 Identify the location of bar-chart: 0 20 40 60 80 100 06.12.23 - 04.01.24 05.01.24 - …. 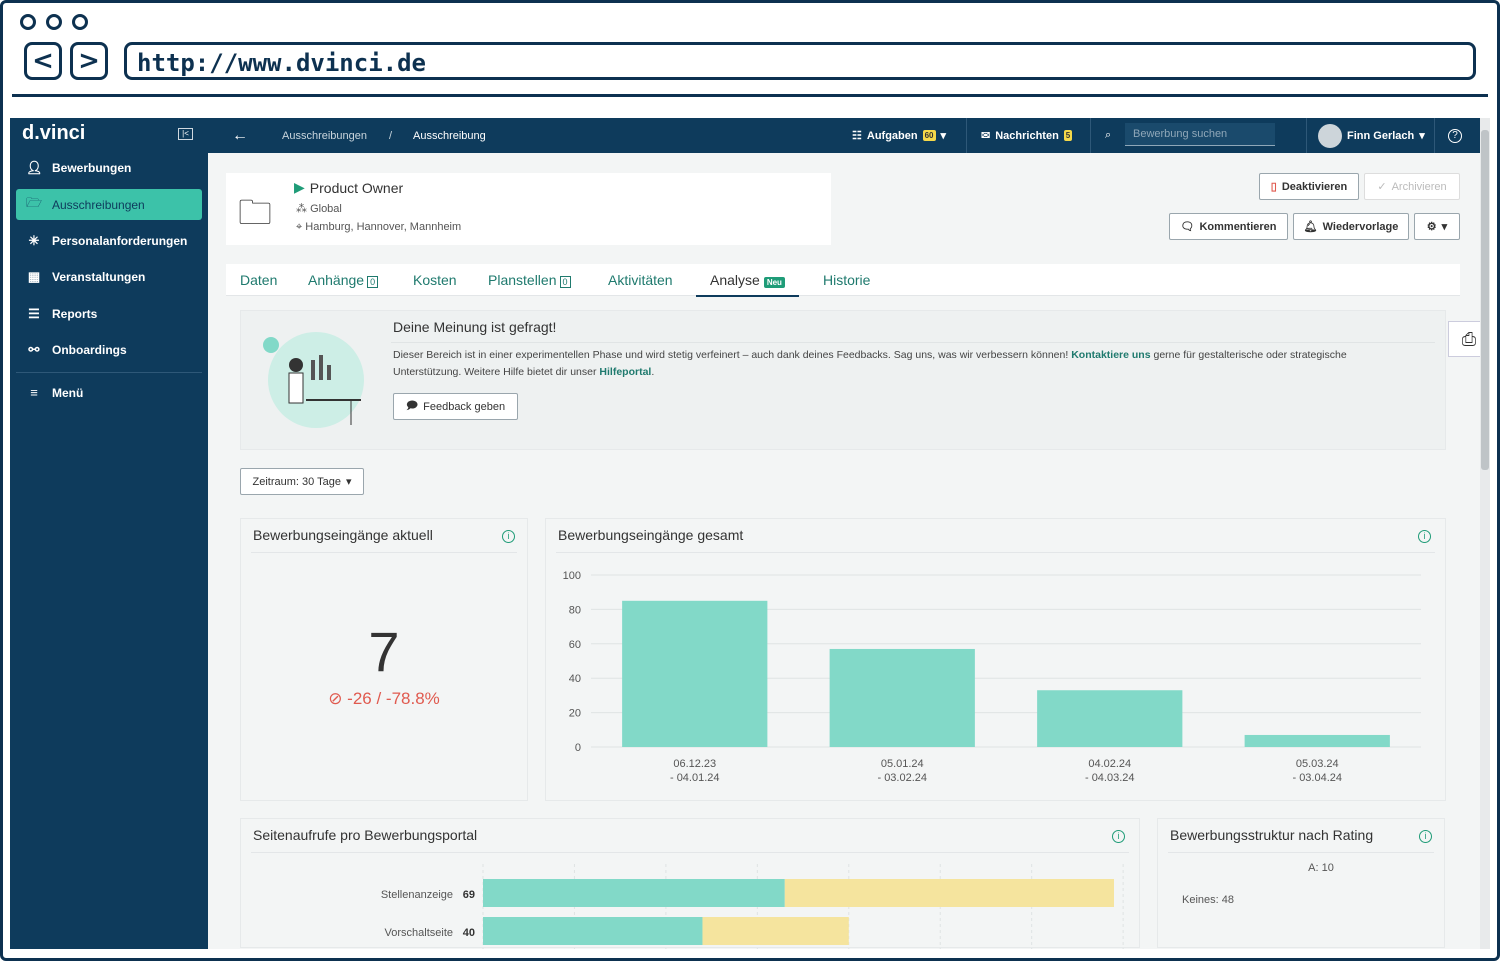
(992, 677).